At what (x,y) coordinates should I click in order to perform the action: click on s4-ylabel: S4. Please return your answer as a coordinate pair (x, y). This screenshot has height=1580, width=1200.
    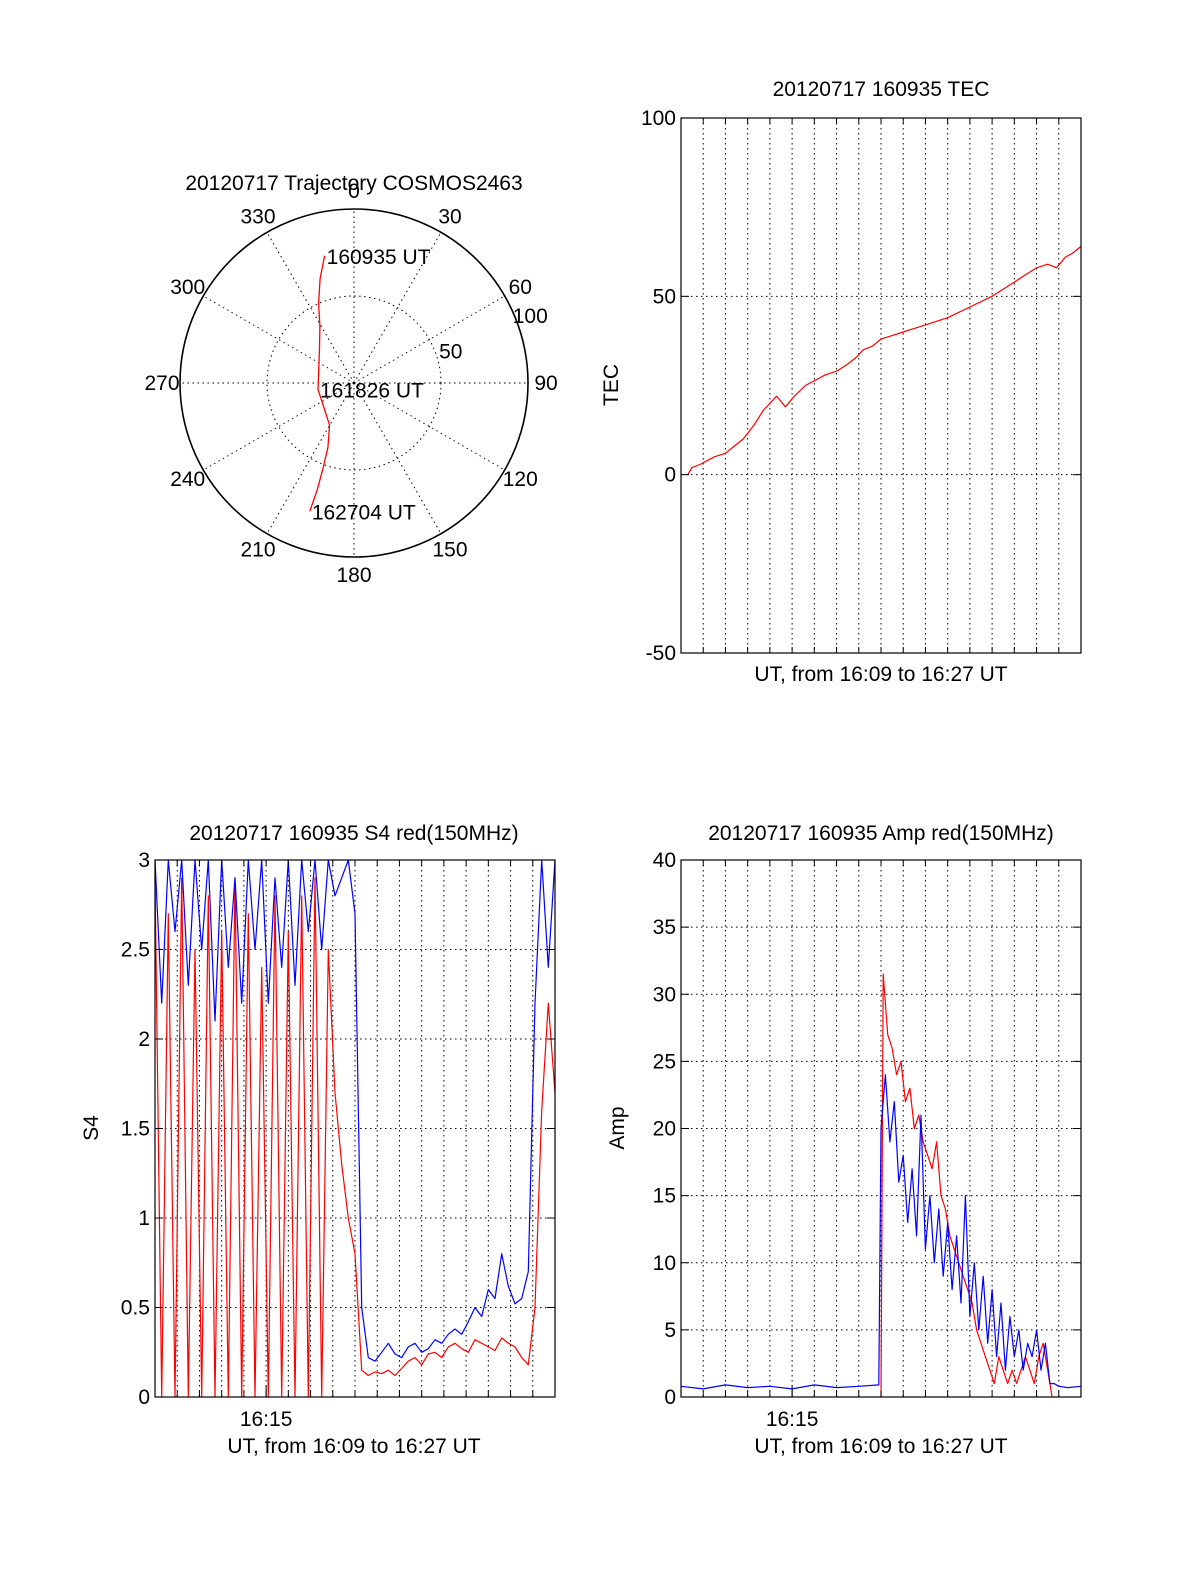
    Looking at the image, I should click on (91, 1128).